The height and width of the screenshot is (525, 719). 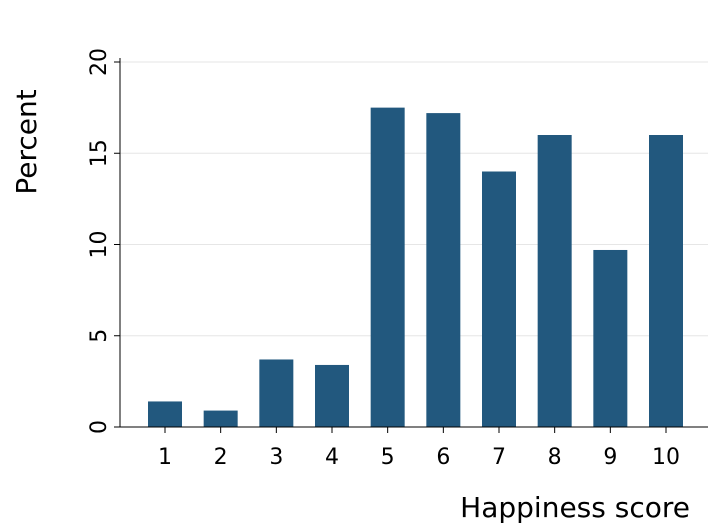 I want to click on y-ticks: 0 5 10 15 20, so click(x=103, y=241).